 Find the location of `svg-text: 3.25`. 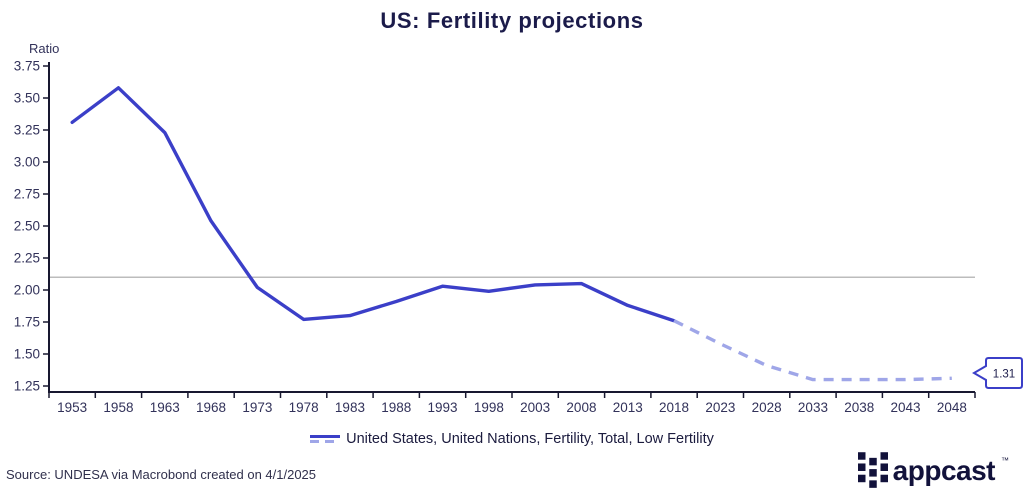

svg-text: 3.25 is located at coordinates (27, 130).